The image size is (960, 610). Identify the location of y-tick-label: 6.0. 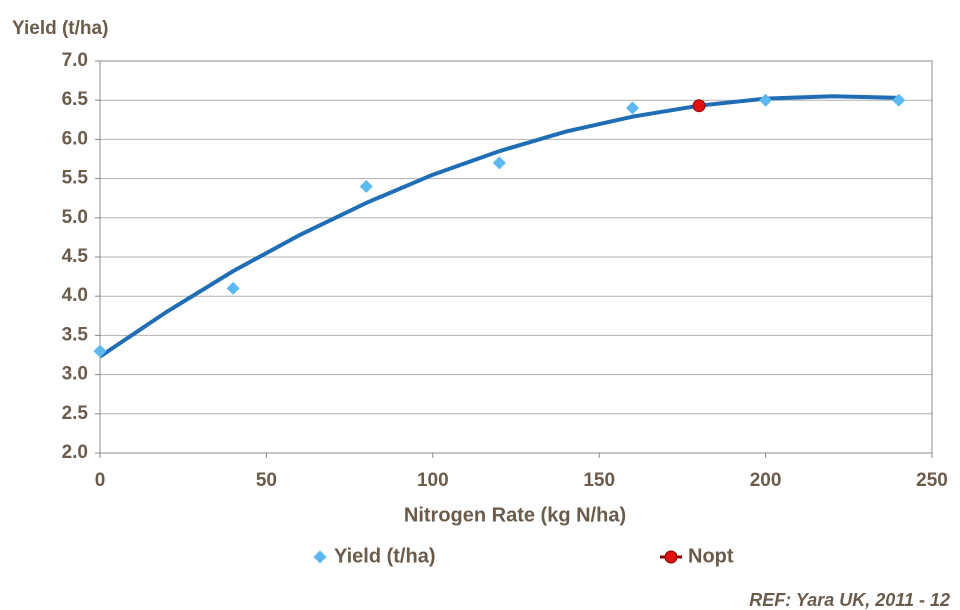
(75, 138).